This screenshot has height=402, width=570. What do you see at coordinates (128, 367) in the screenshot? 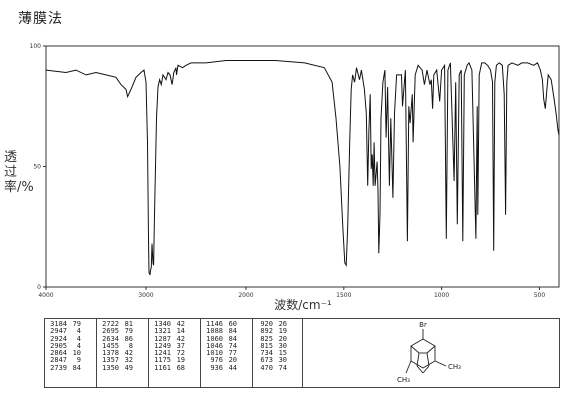
I see `peak-transmittance: 49` at bounding box center [128, 367].